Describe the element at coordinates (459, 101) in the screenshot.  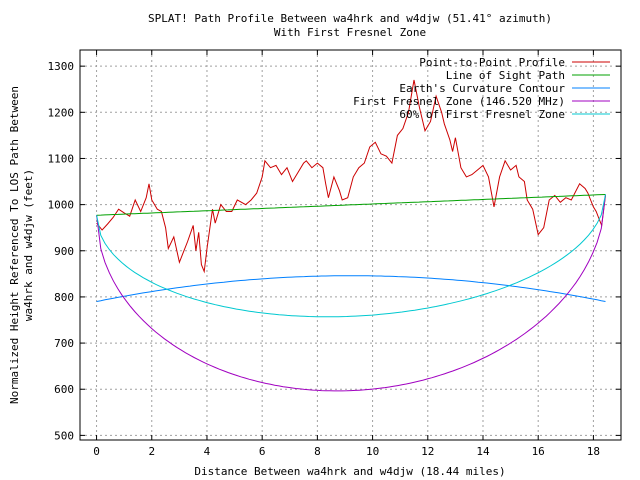
I see `legend-label-3: First Fresnel Zone (146.520 MHz)` at that location.